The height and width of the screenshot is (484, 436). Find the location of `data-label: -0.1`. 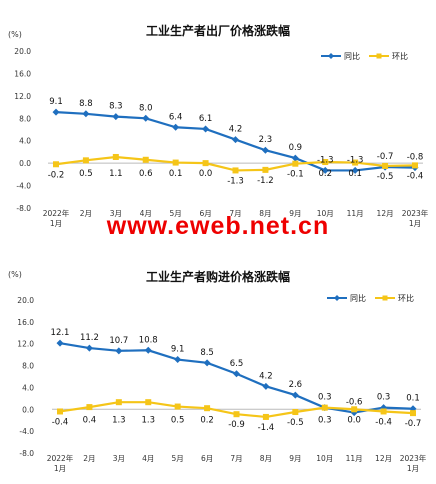

data-label: -0.1 is located at coordinates (295, 175).